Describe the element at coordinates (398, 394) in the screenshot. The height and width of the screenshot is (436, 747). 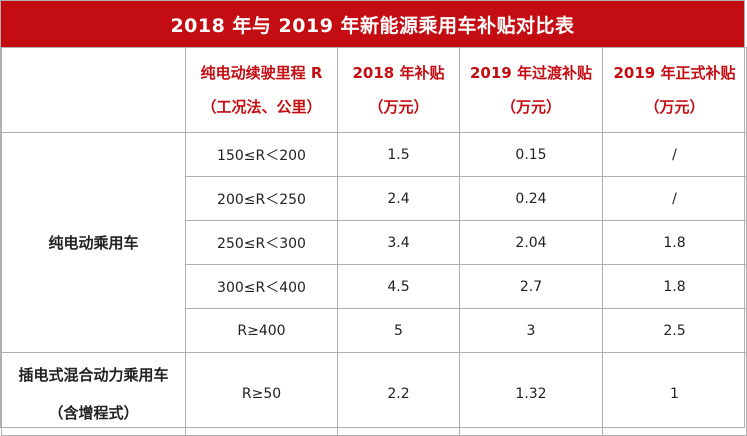
I see `subsidy-2018-cell: 2.2` at that location.